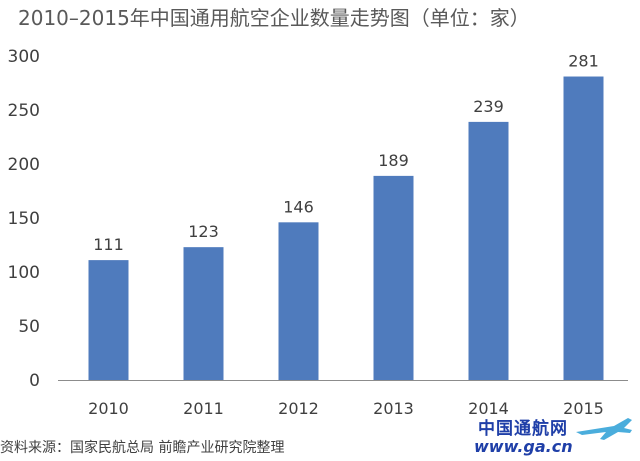  I want to click on y-tick-label: 50, so click(29, 327).